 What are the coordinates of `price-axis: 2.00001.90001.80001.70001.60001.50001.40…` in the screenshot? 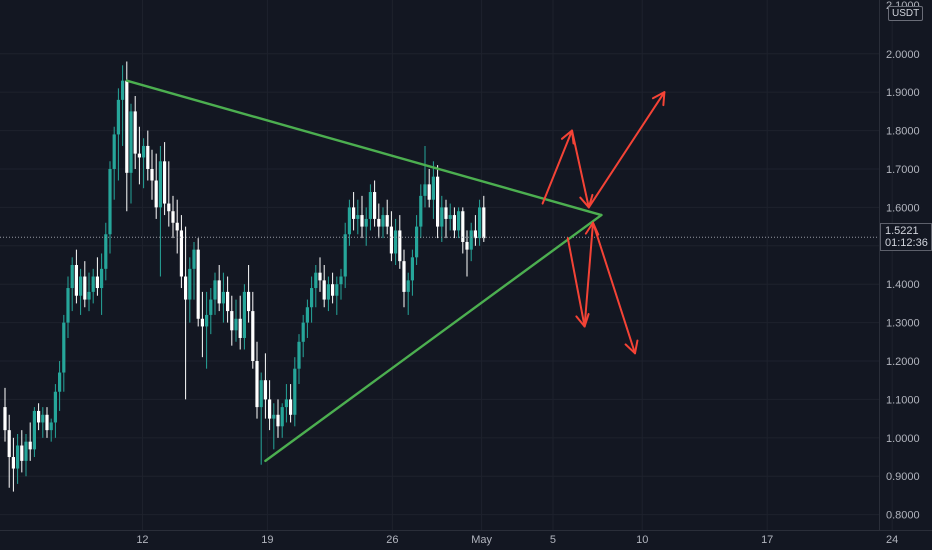 It's located at (903, 285).